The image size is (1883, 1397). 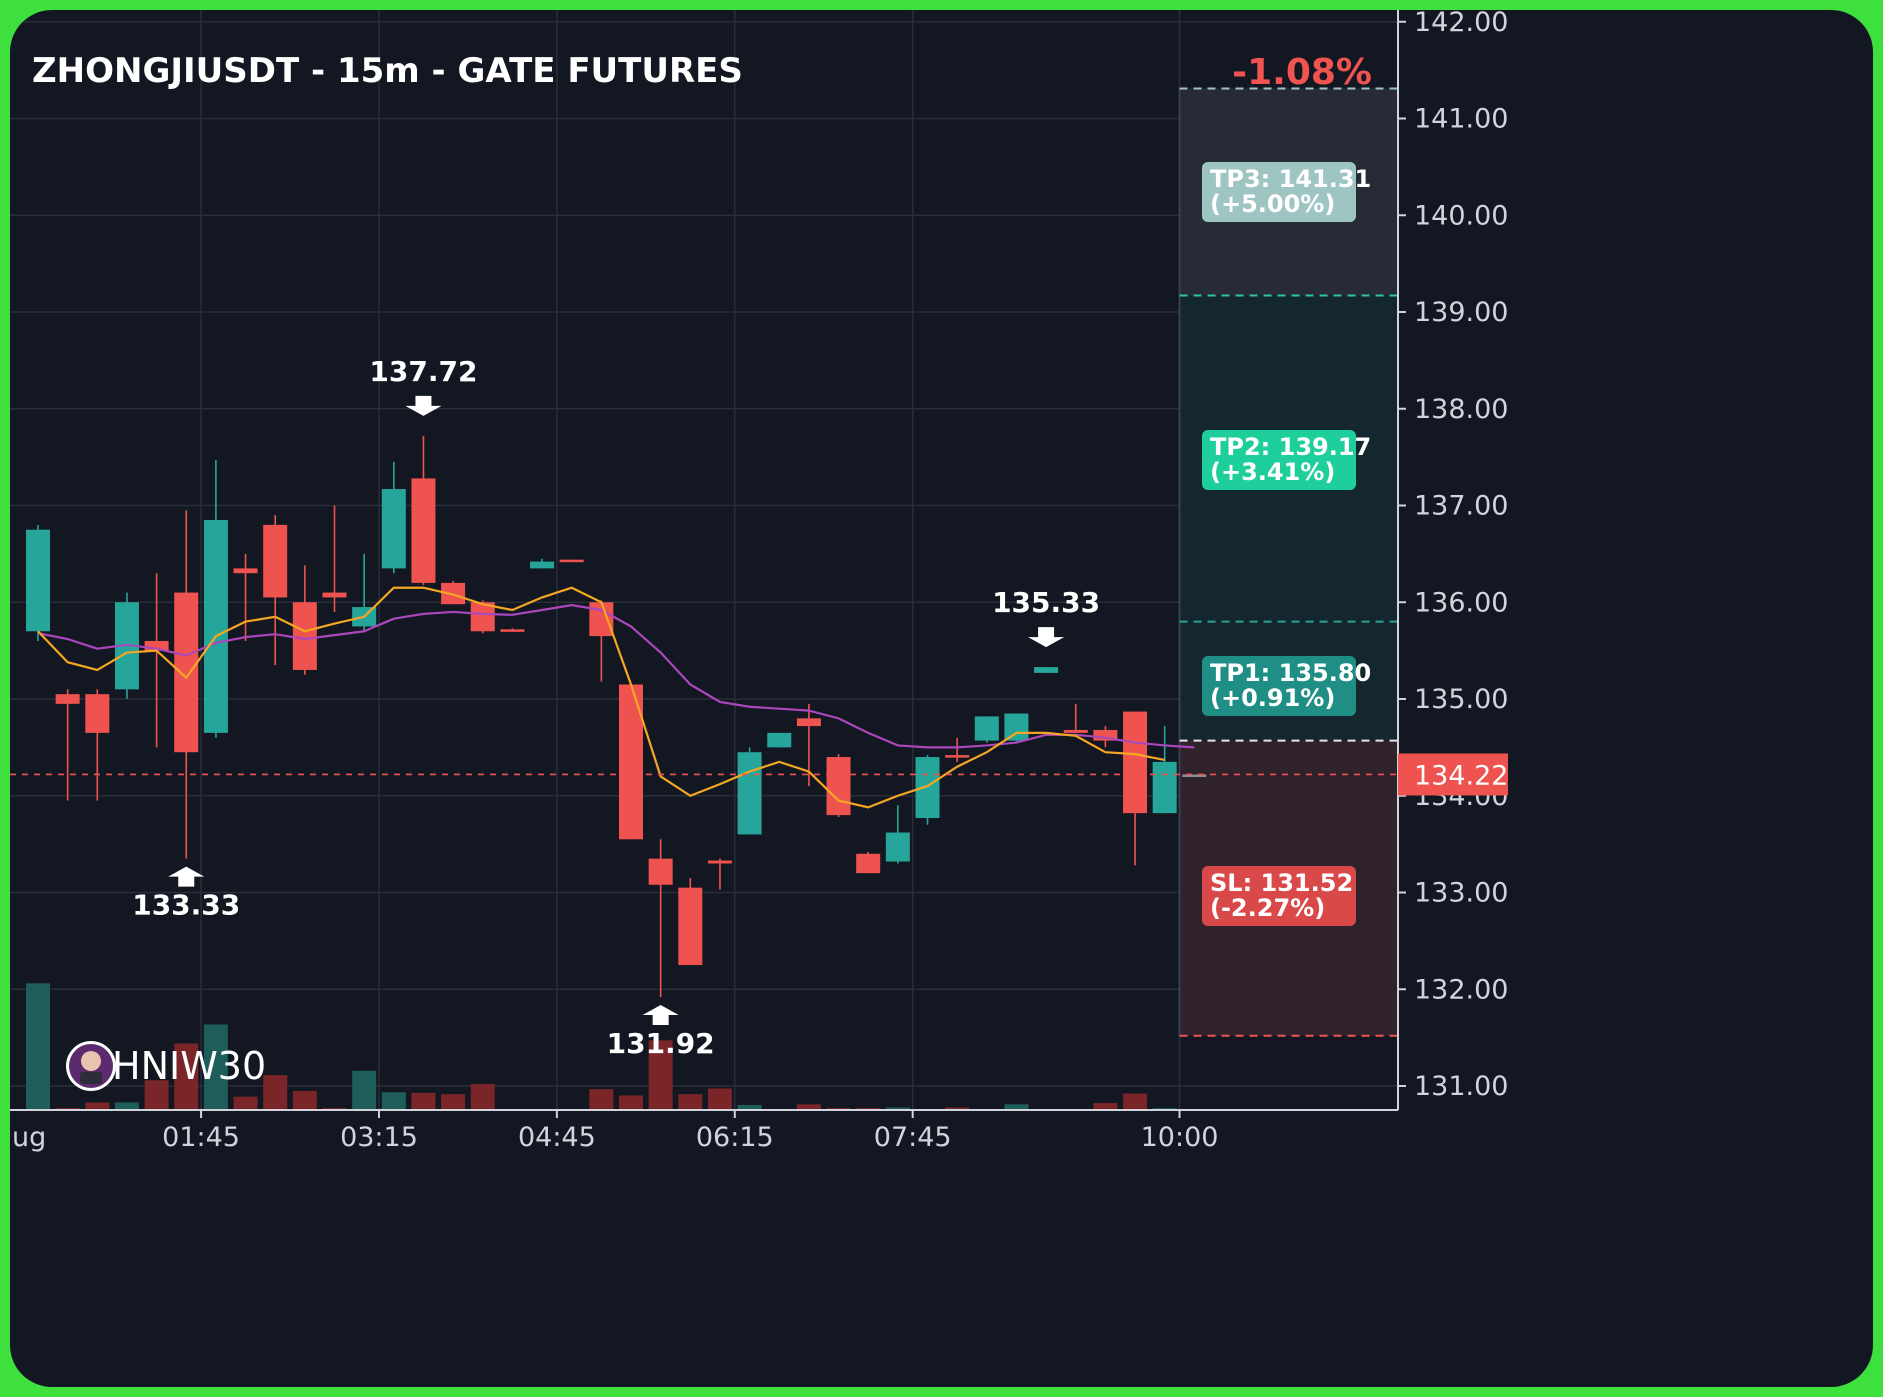 I want to click on price-tick-label: 133.00, so click(x=1461, y=893).